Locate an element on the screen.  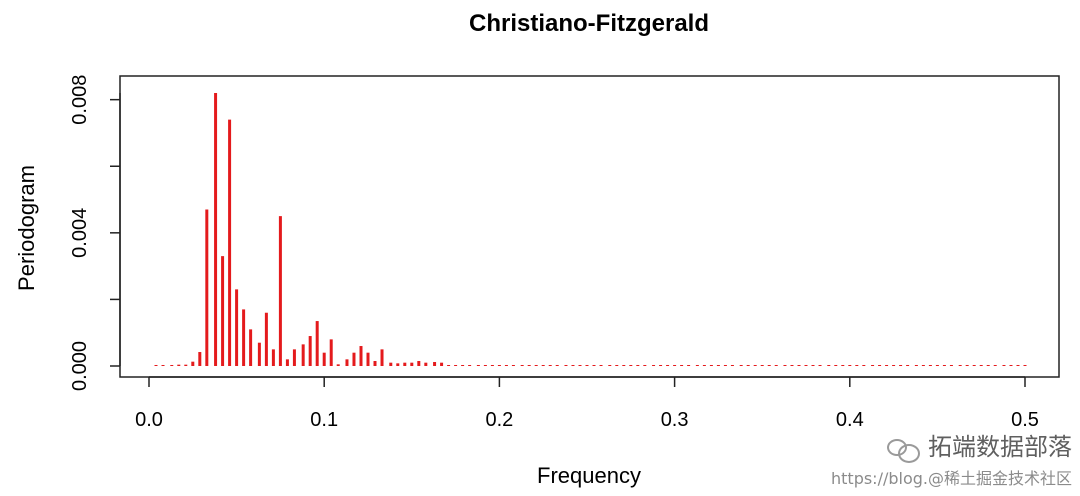
y-tick-label: 0.008 is located at coordinates (80, 100).